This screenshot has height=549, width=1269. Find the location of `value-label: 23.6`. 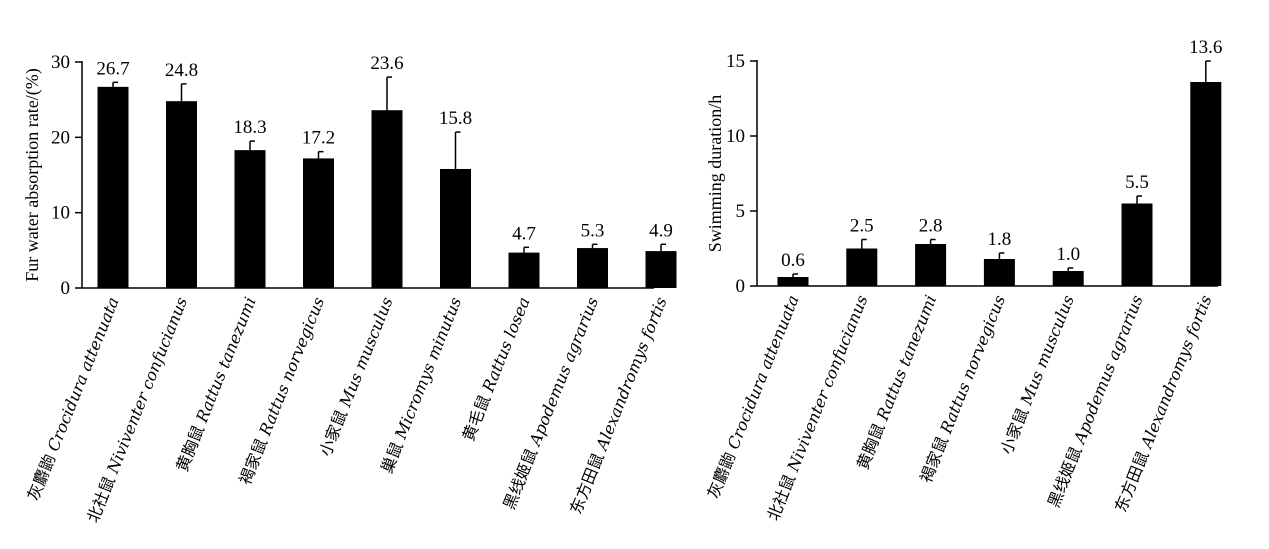

value-label: 23.6 is located at coordinates (386, 63).